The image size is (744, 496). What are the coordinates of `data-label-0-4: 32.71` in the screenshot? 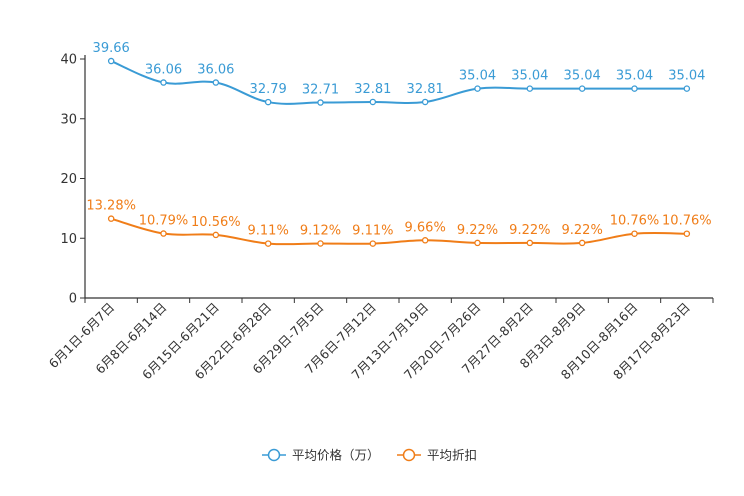 It's located at (320, 90).